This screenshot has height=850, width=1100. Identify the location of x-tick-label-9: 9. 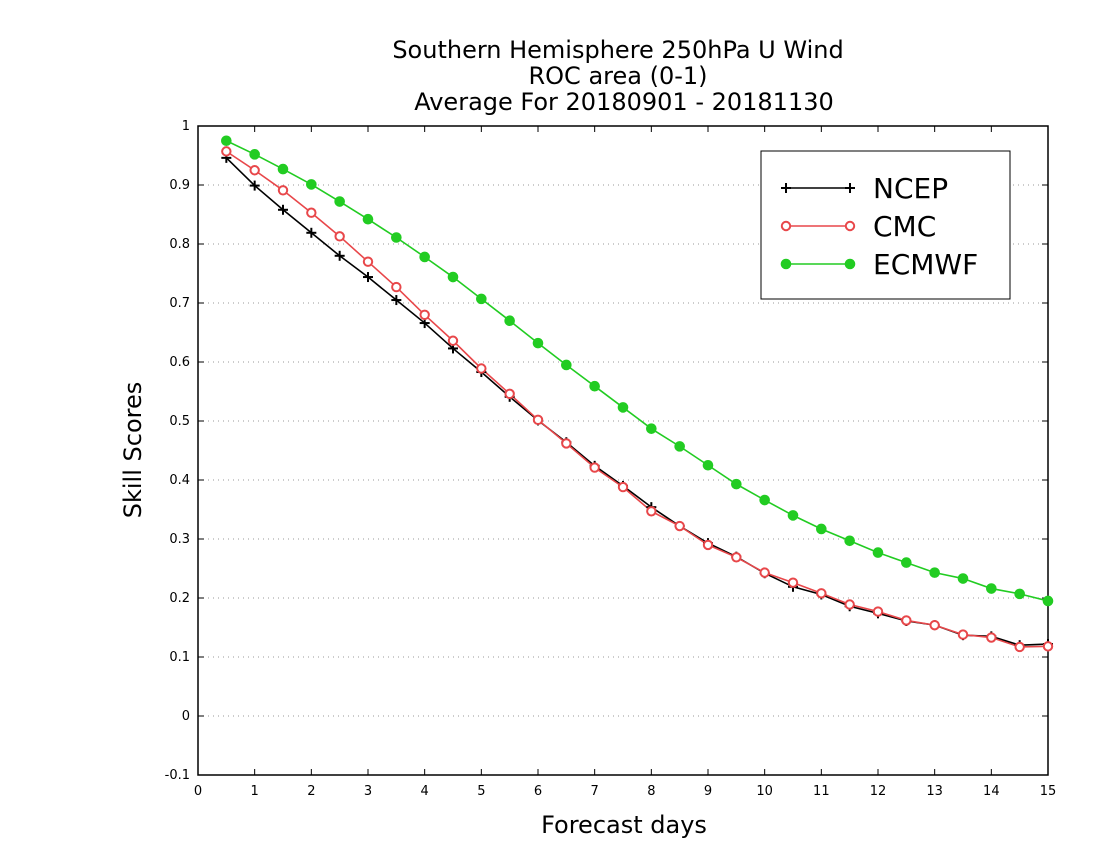
(708, 791).